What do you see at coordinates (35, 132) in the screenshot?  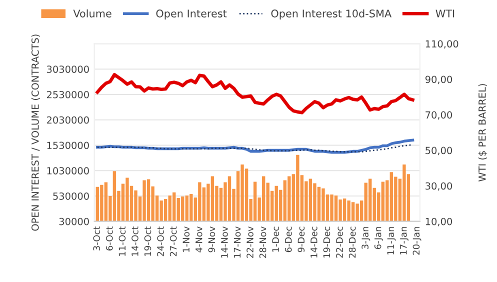 I see `y-axis-title: OPEN INTEREST / VOLUME (CONTRACTS)` at bounding box center [35, 132].